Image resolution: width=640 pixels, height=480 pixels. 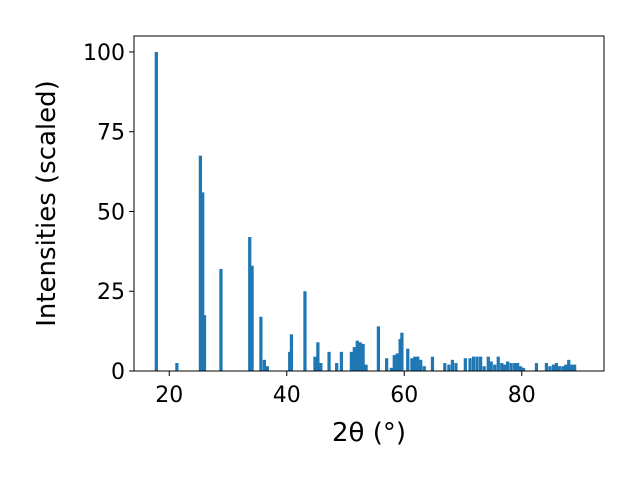 I want to click on x-tick-label: 60, so click(x=404, y=395).